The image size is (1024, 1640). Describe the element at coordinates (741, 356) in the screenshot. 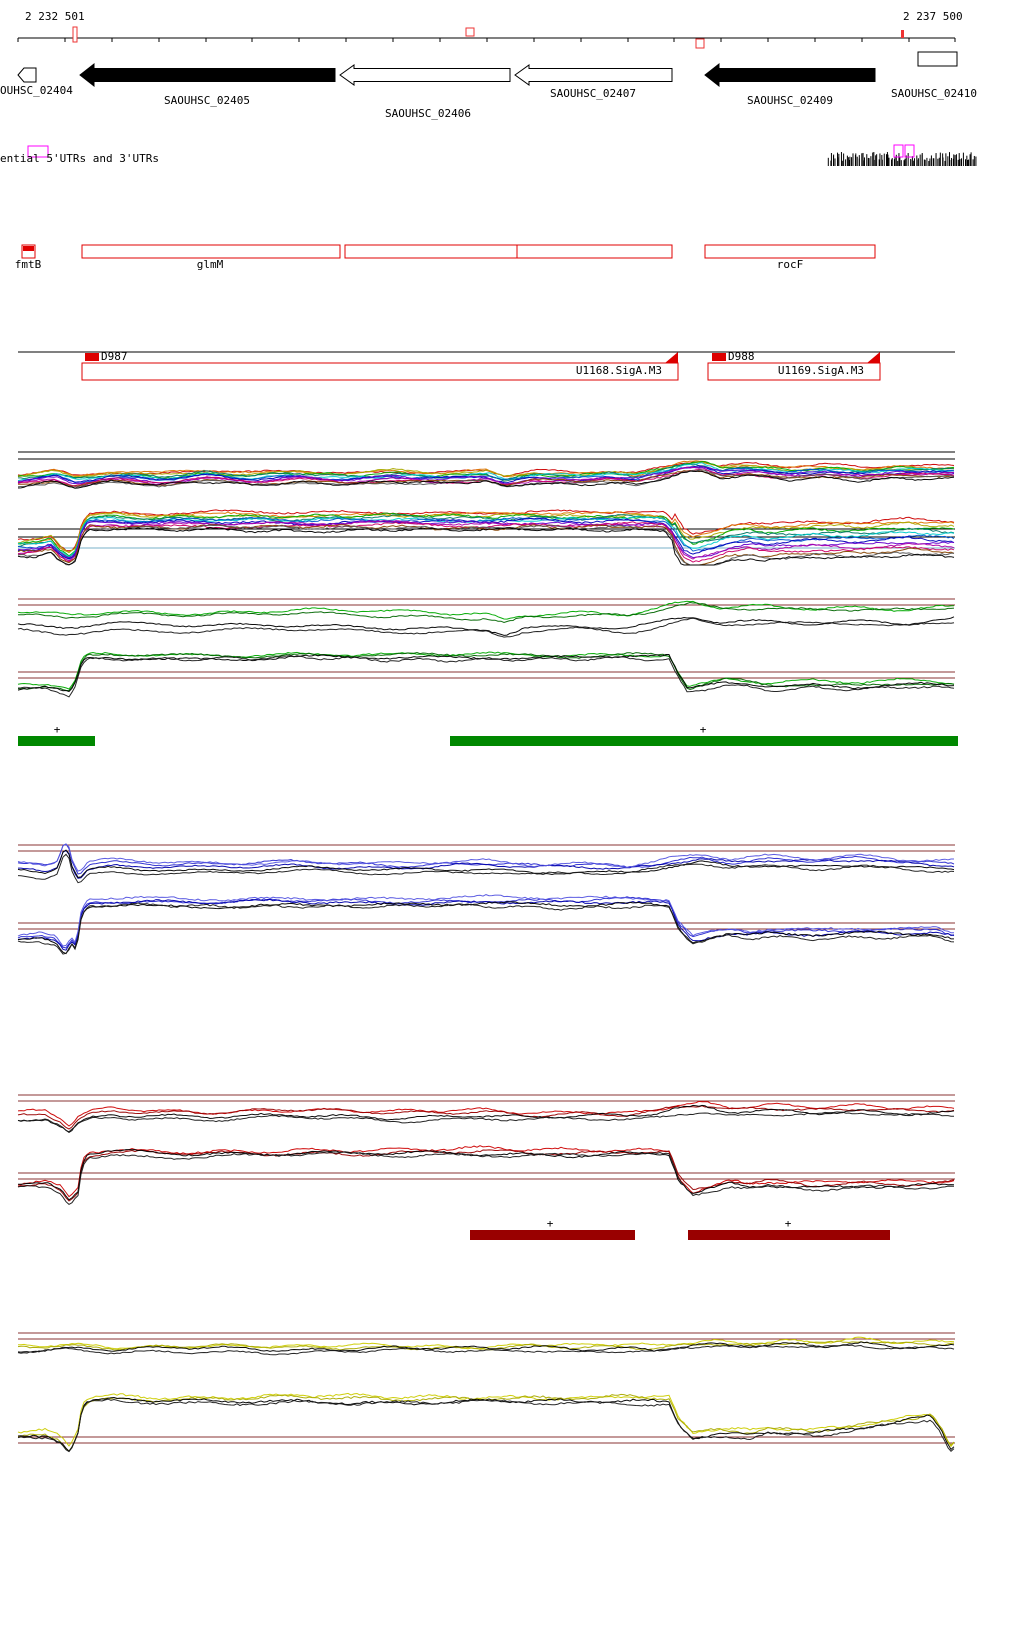

I see `transcript-name-d988: D988` at that location.